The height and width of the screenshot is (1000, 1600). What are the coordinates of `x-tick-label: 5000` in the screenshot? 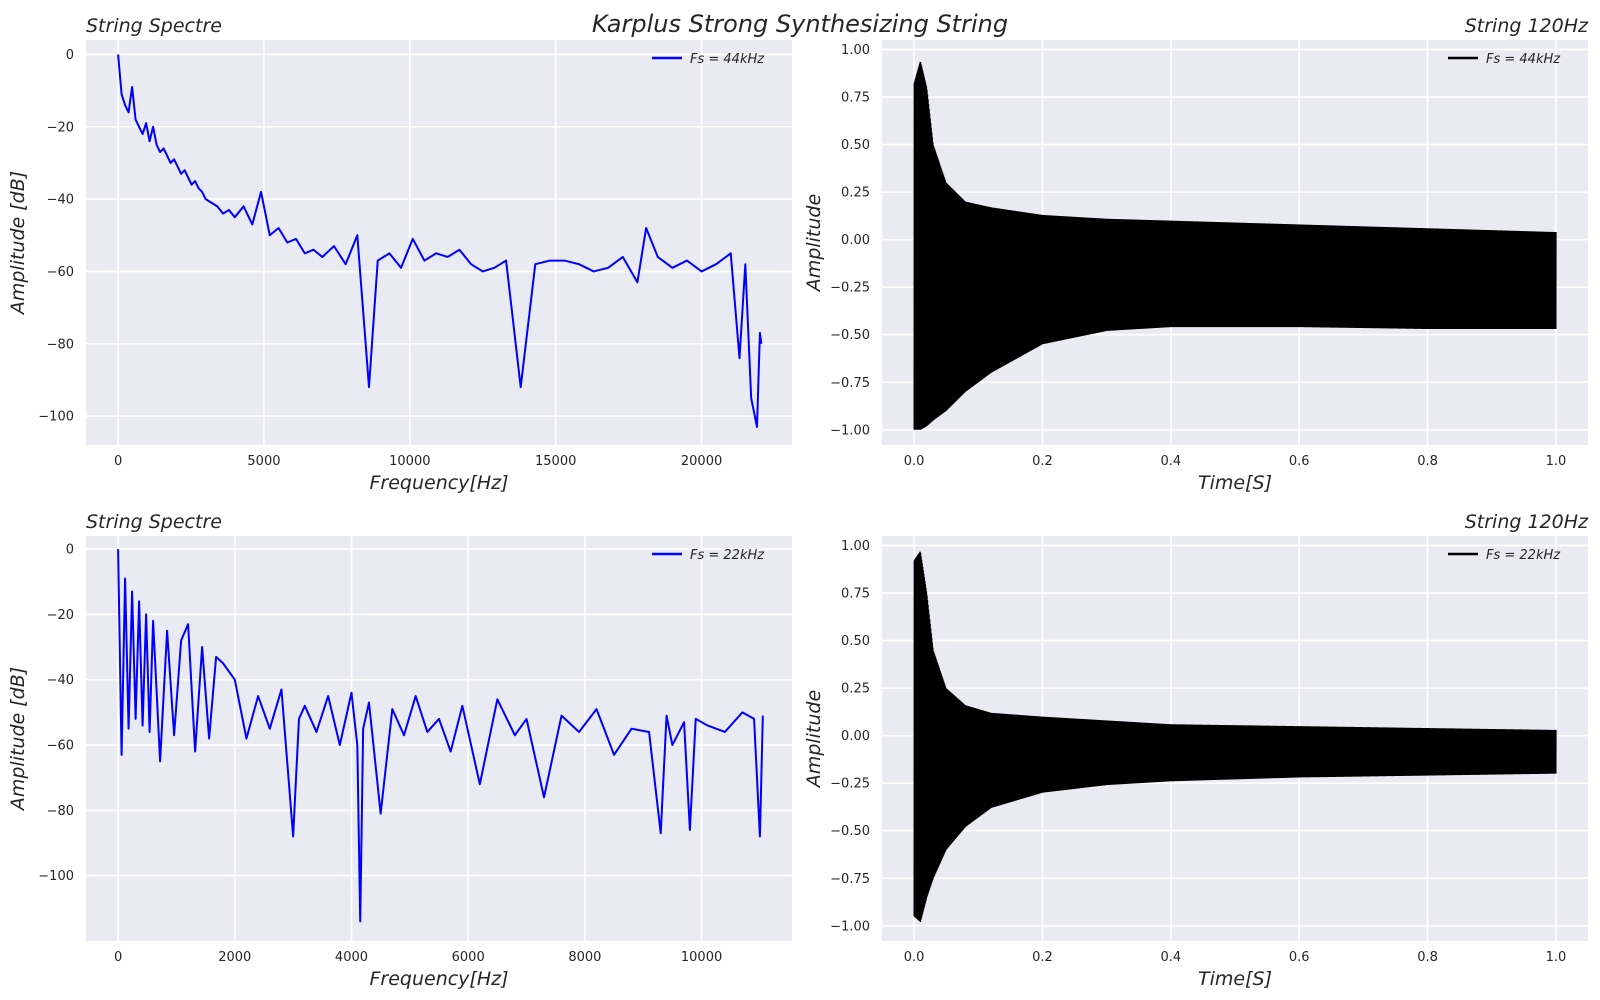 It's located at (263, 461).